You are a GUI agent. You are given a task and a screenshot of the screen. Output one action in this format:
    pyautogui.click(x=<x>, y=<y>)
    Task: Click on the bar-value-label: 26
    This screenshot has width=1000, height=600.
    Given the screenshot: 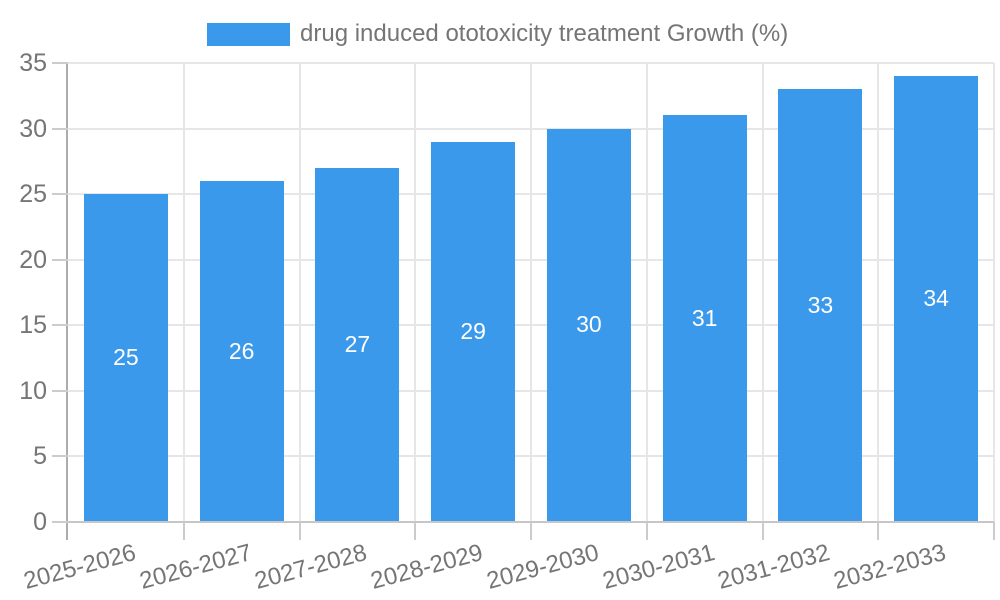 What is the action you would take?
    pyautogui.click(x=241, y=350)
    